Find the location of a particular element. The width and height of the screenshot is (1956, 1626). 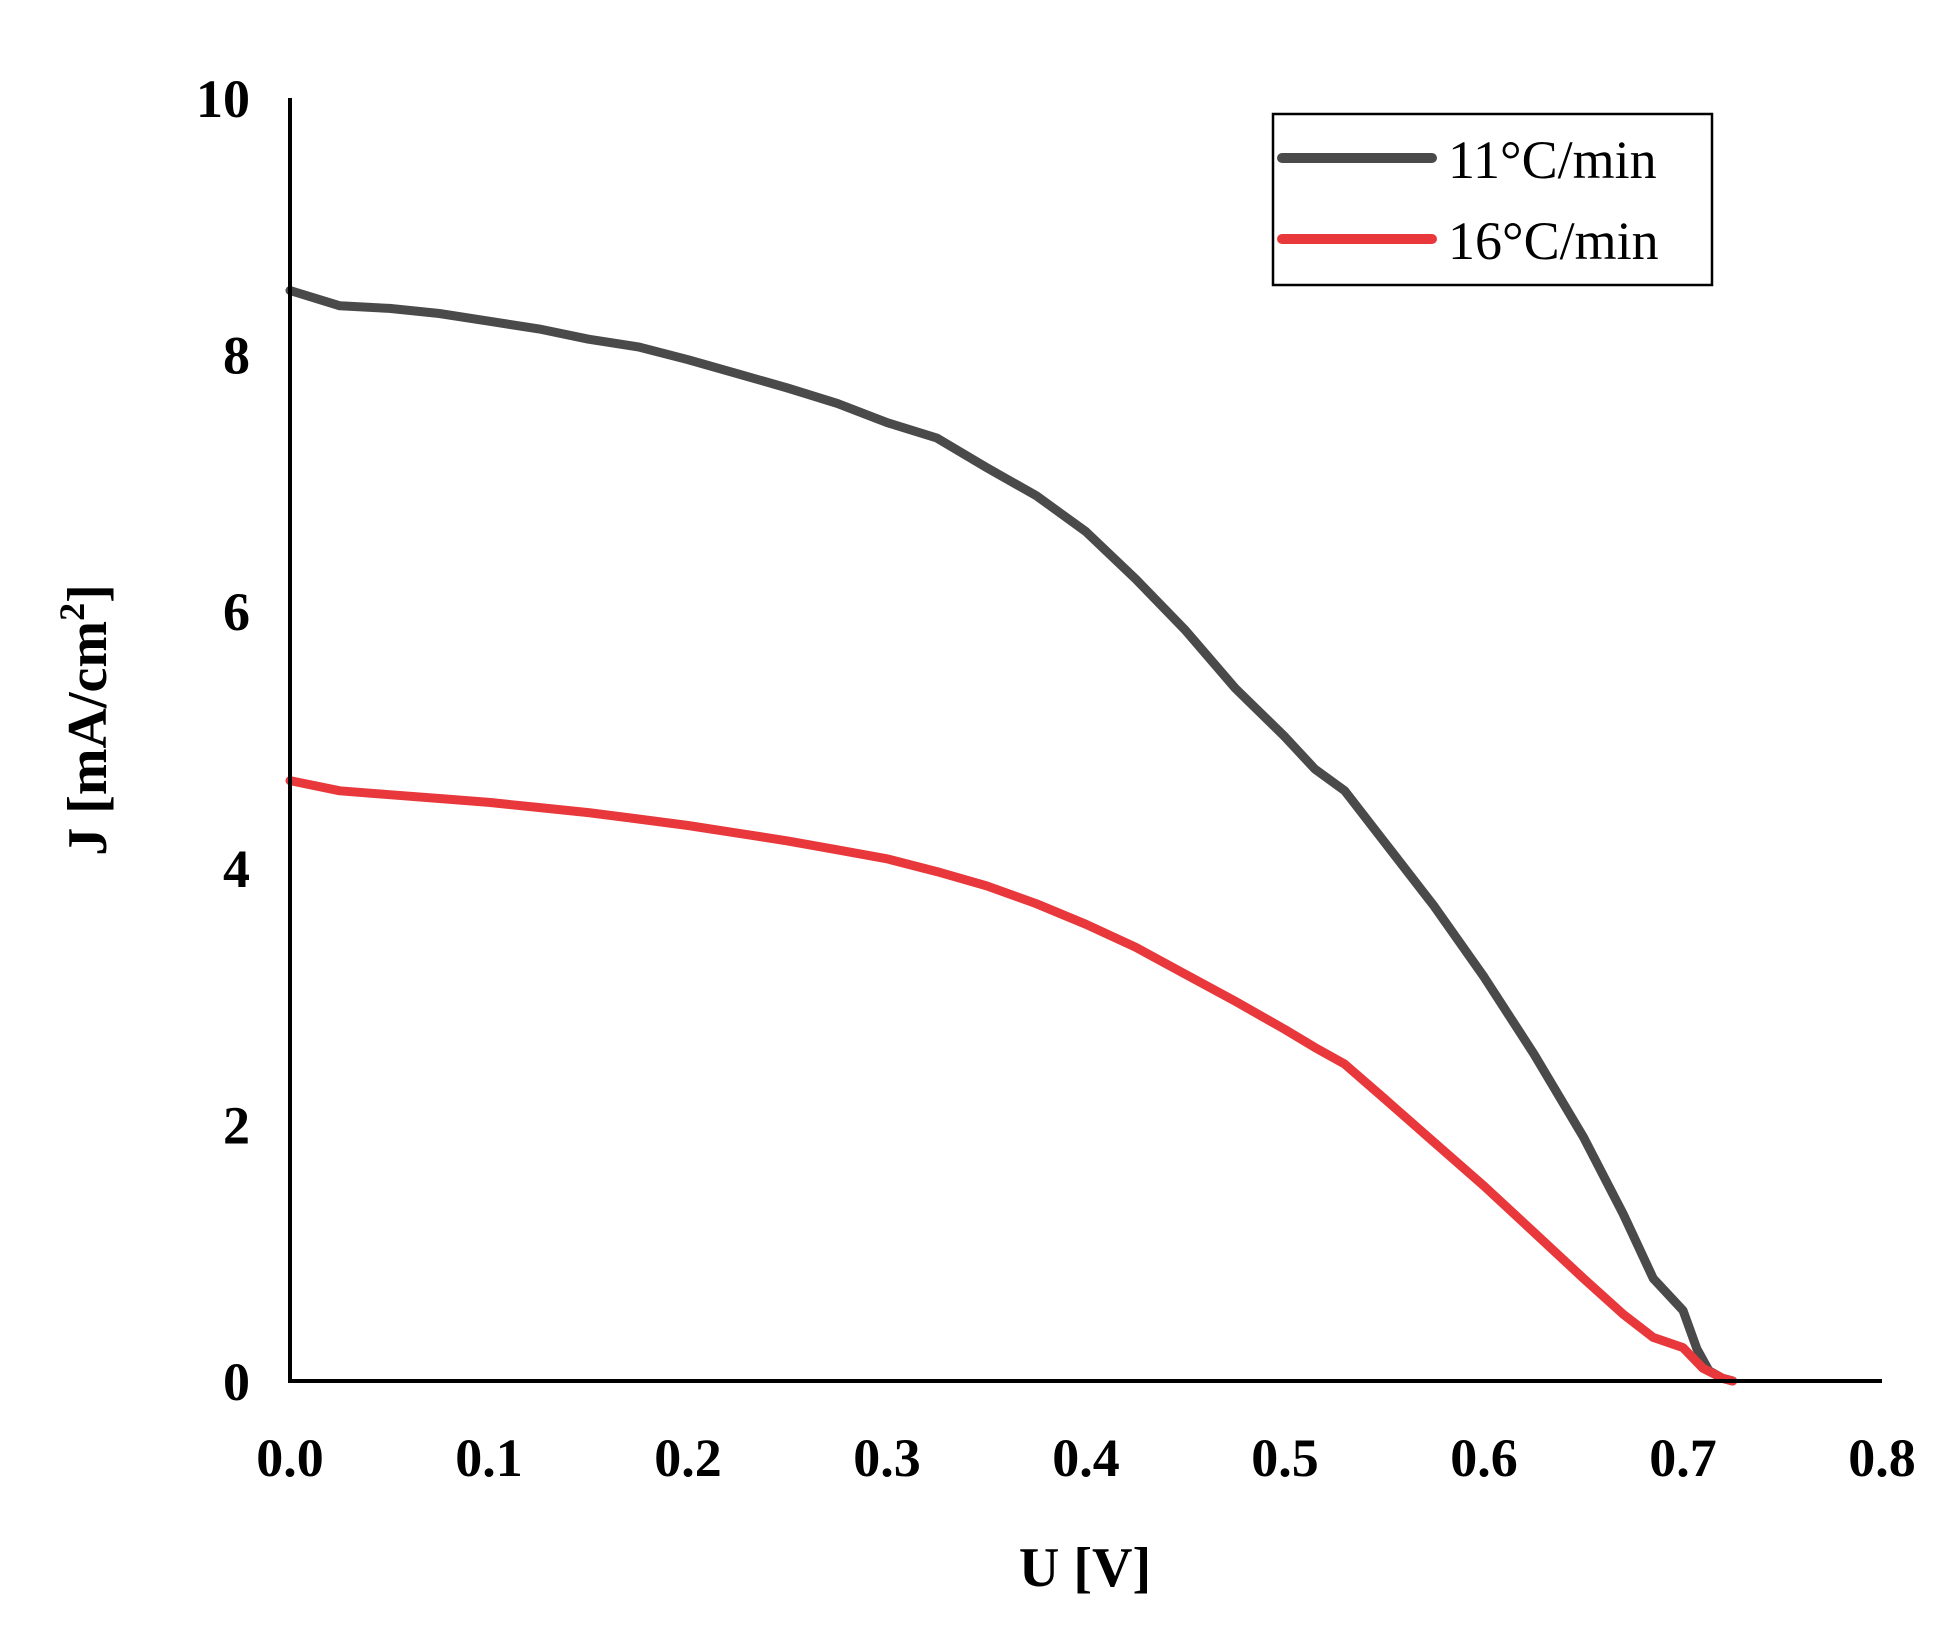

y-axis-title: J [mA/cm2] is located at coordinates (85, 719).